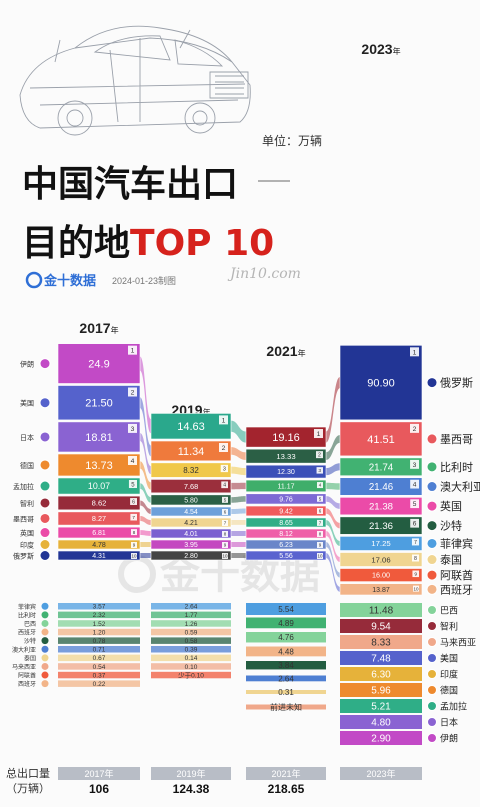 The width and height of the screenshot is (480, 807). I want to click on rank-number-2017-9: 9, so click(134, 545).